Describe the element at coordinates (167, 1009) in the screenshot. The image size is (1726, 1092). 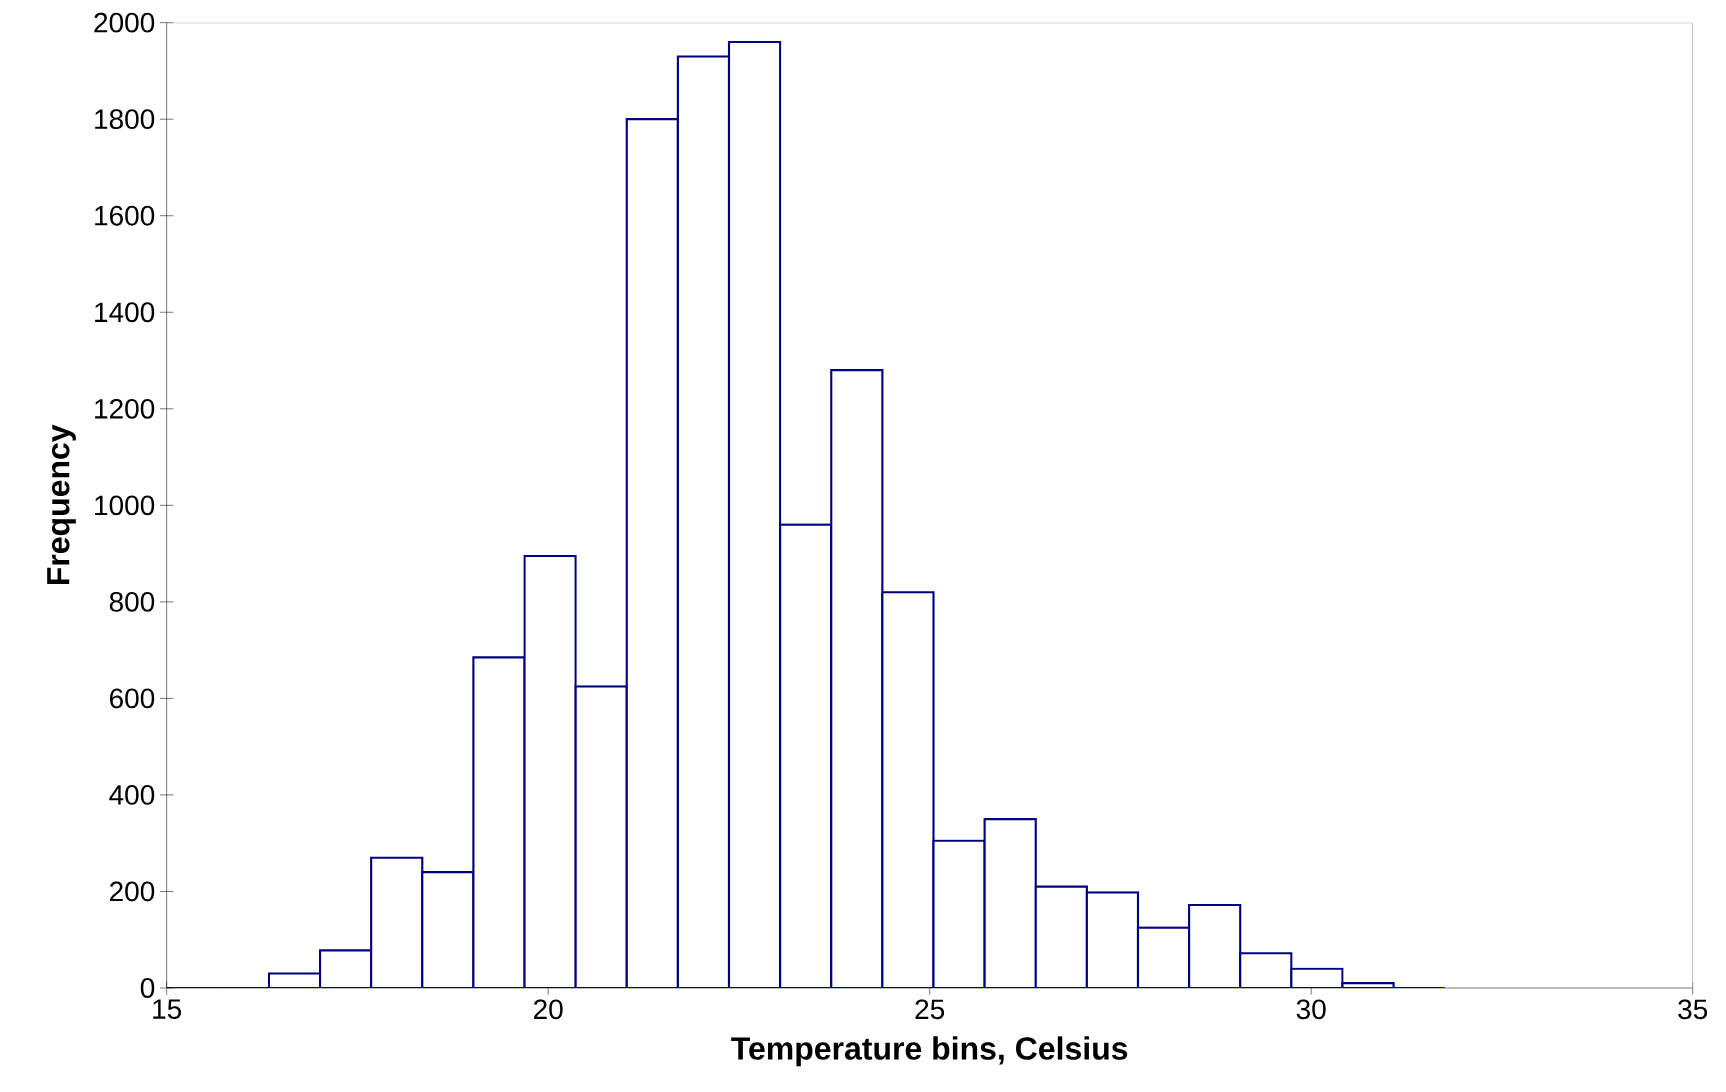
I see `x-tick-label: 15` at that location.